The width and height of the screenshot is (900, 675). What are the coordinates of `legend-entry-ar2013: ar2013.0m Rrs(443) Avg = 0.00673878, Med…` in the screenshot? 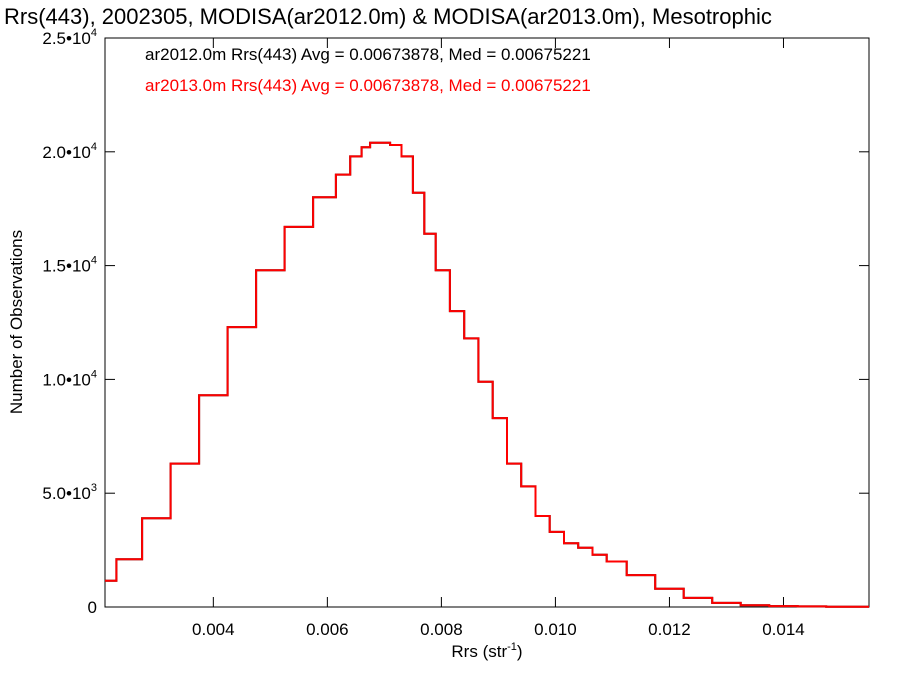 It's located at (368, 85).